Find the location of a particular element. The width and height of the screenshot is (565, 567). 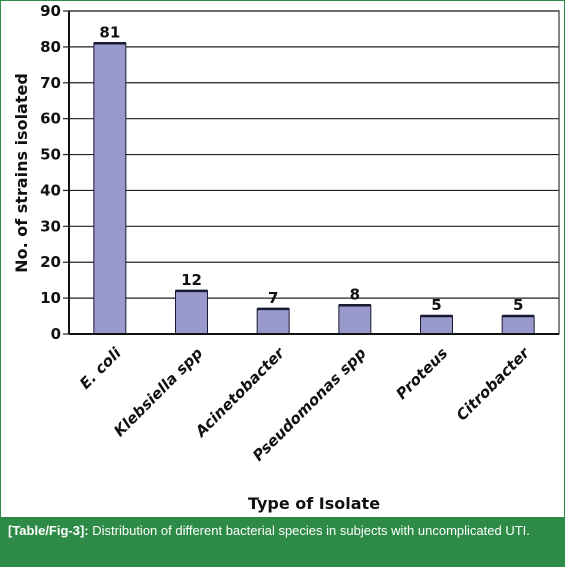

x-category-label: E. coli is located at coordinates (100, 368).